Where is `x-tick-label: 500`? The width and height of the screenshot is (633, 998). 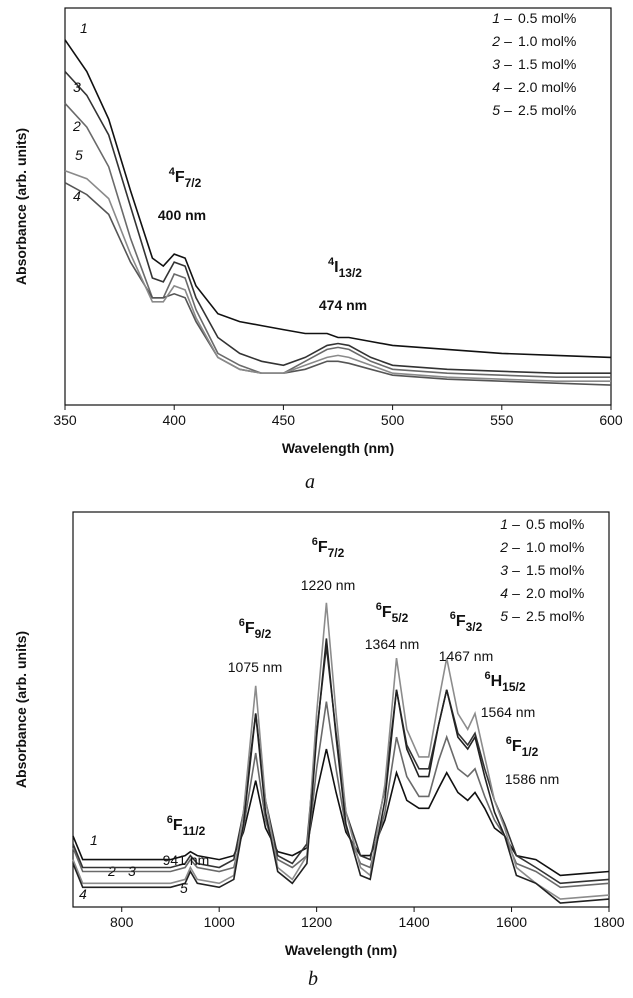
x-tick-label: 500 is located at coordinates (393, 420).